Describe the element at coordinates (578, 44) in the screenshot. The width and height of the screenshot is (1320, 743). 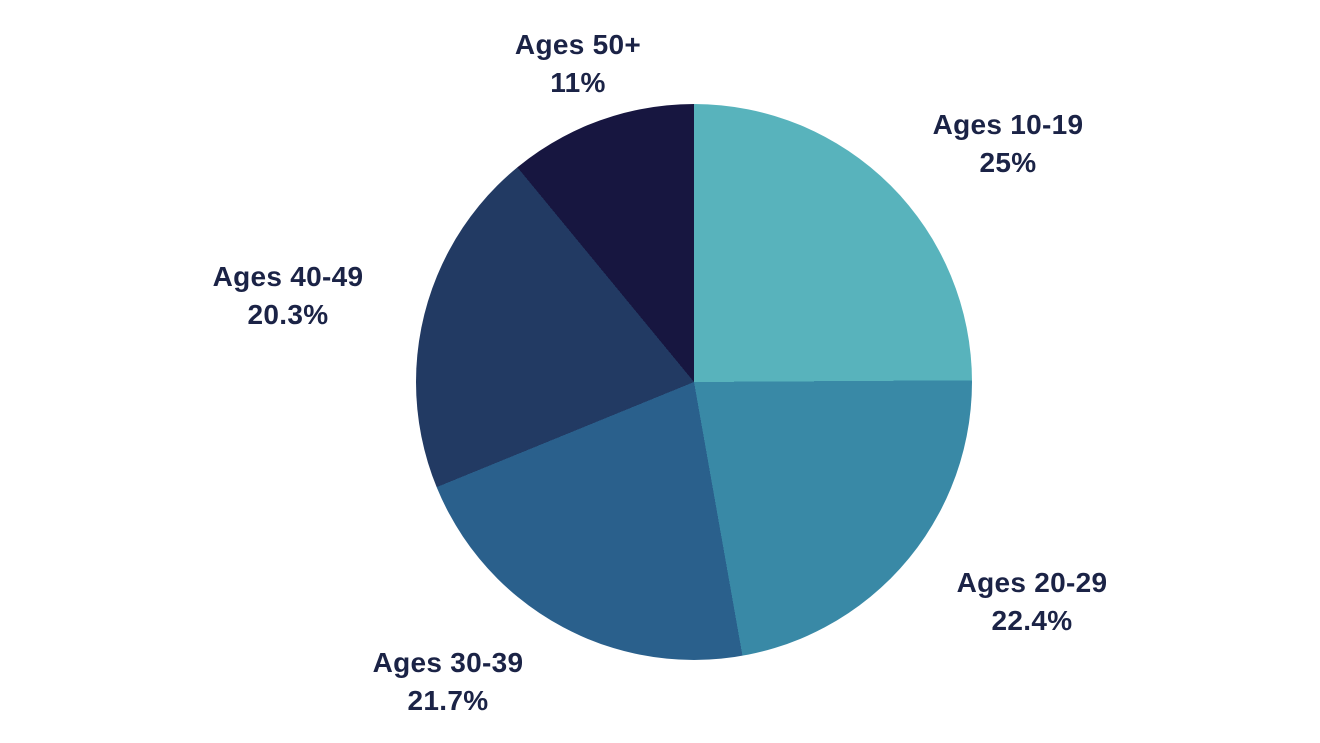
I see `slice-category: Ages 50+` at that location.